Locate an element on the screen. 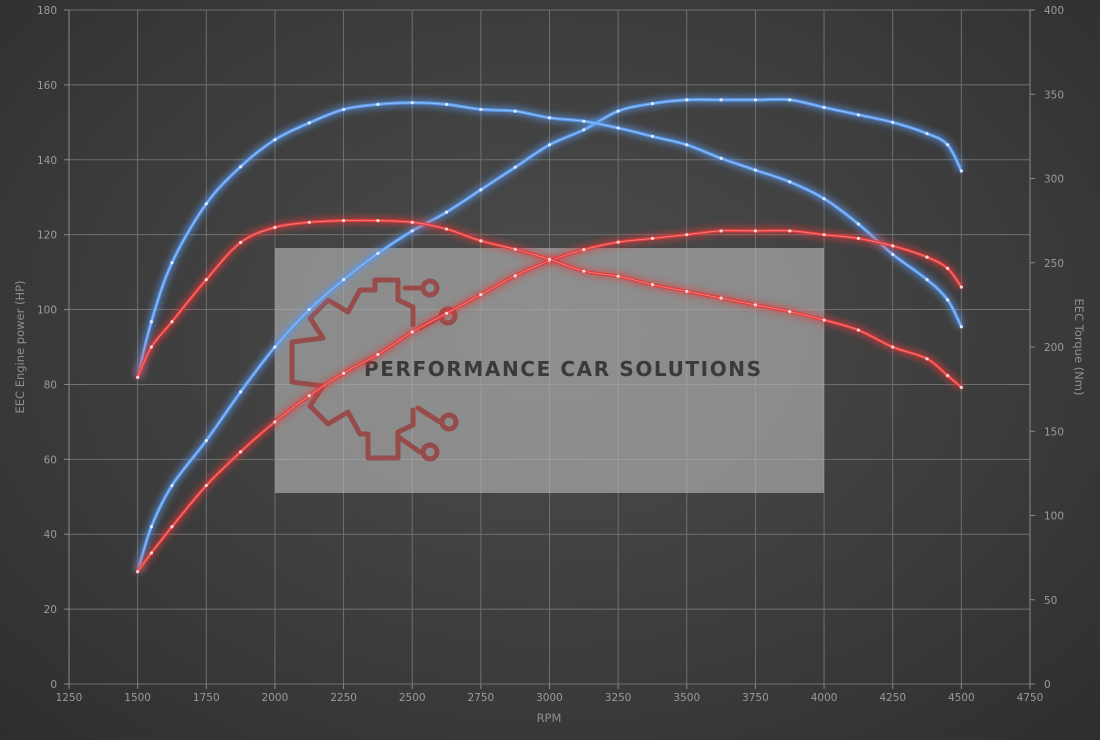 The width and height of the screenshot is (1100, 740). x-tick-label: 3500 is located at coordinates (686, 698).